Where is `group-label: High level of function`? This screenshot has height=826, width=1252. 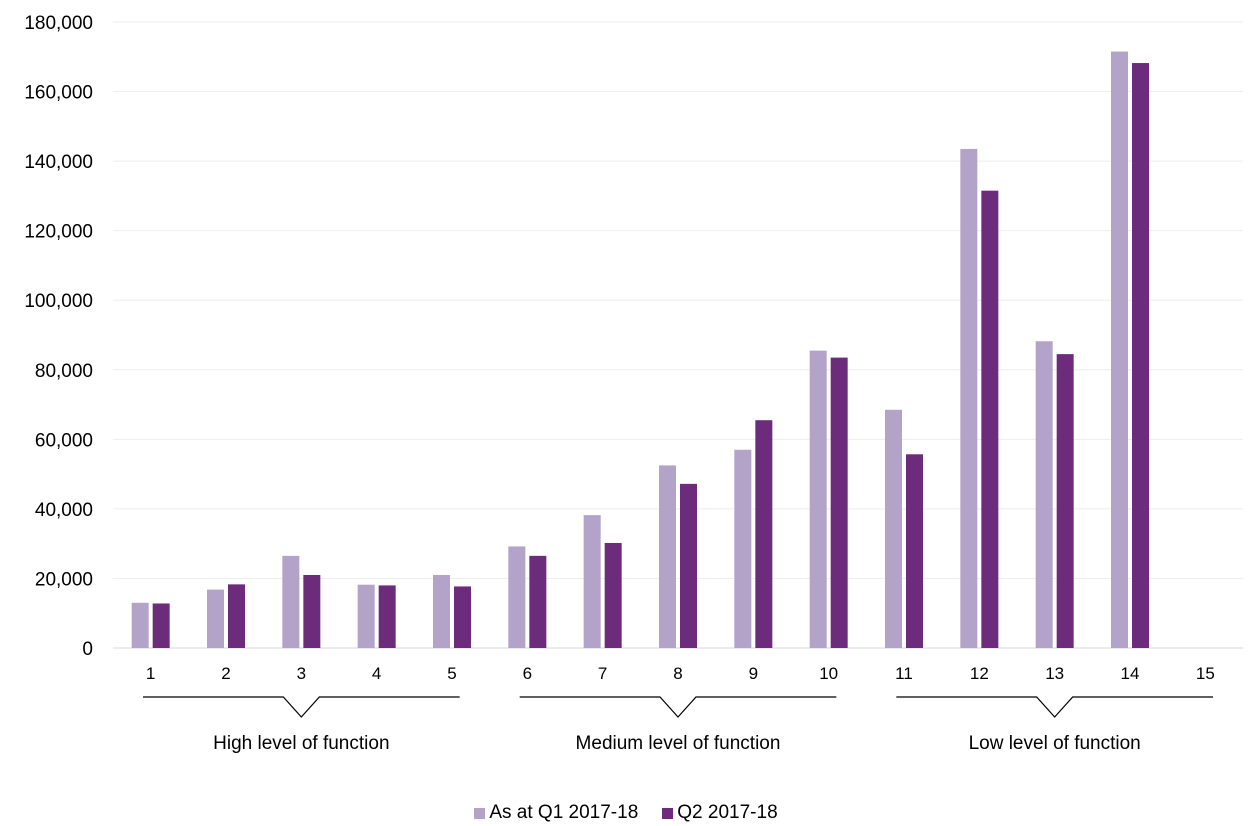 group-label: High level of function is located at coordinates (301, 743).